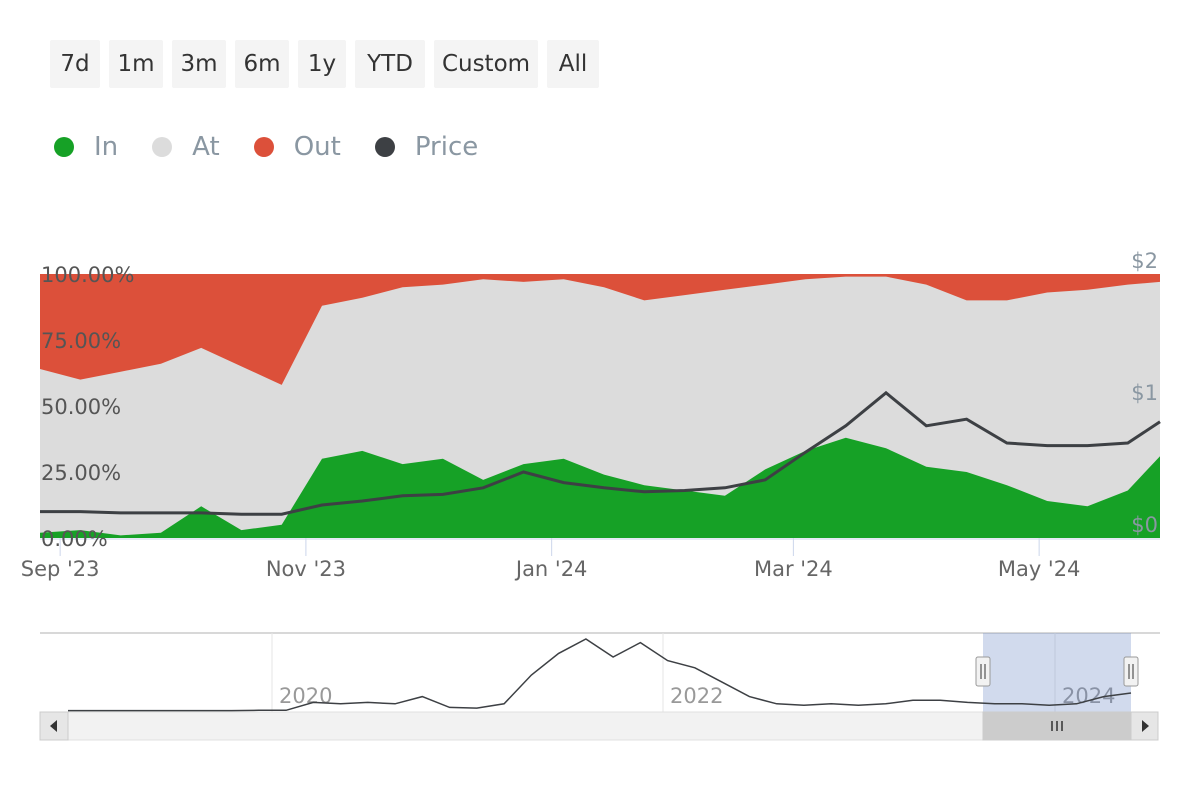 The width and height of the screenshot is (1200, 800). Describe the element at coordinates (87, 275) in the screenshot. I see `y-left-tick-label: 100.00%` at that location.